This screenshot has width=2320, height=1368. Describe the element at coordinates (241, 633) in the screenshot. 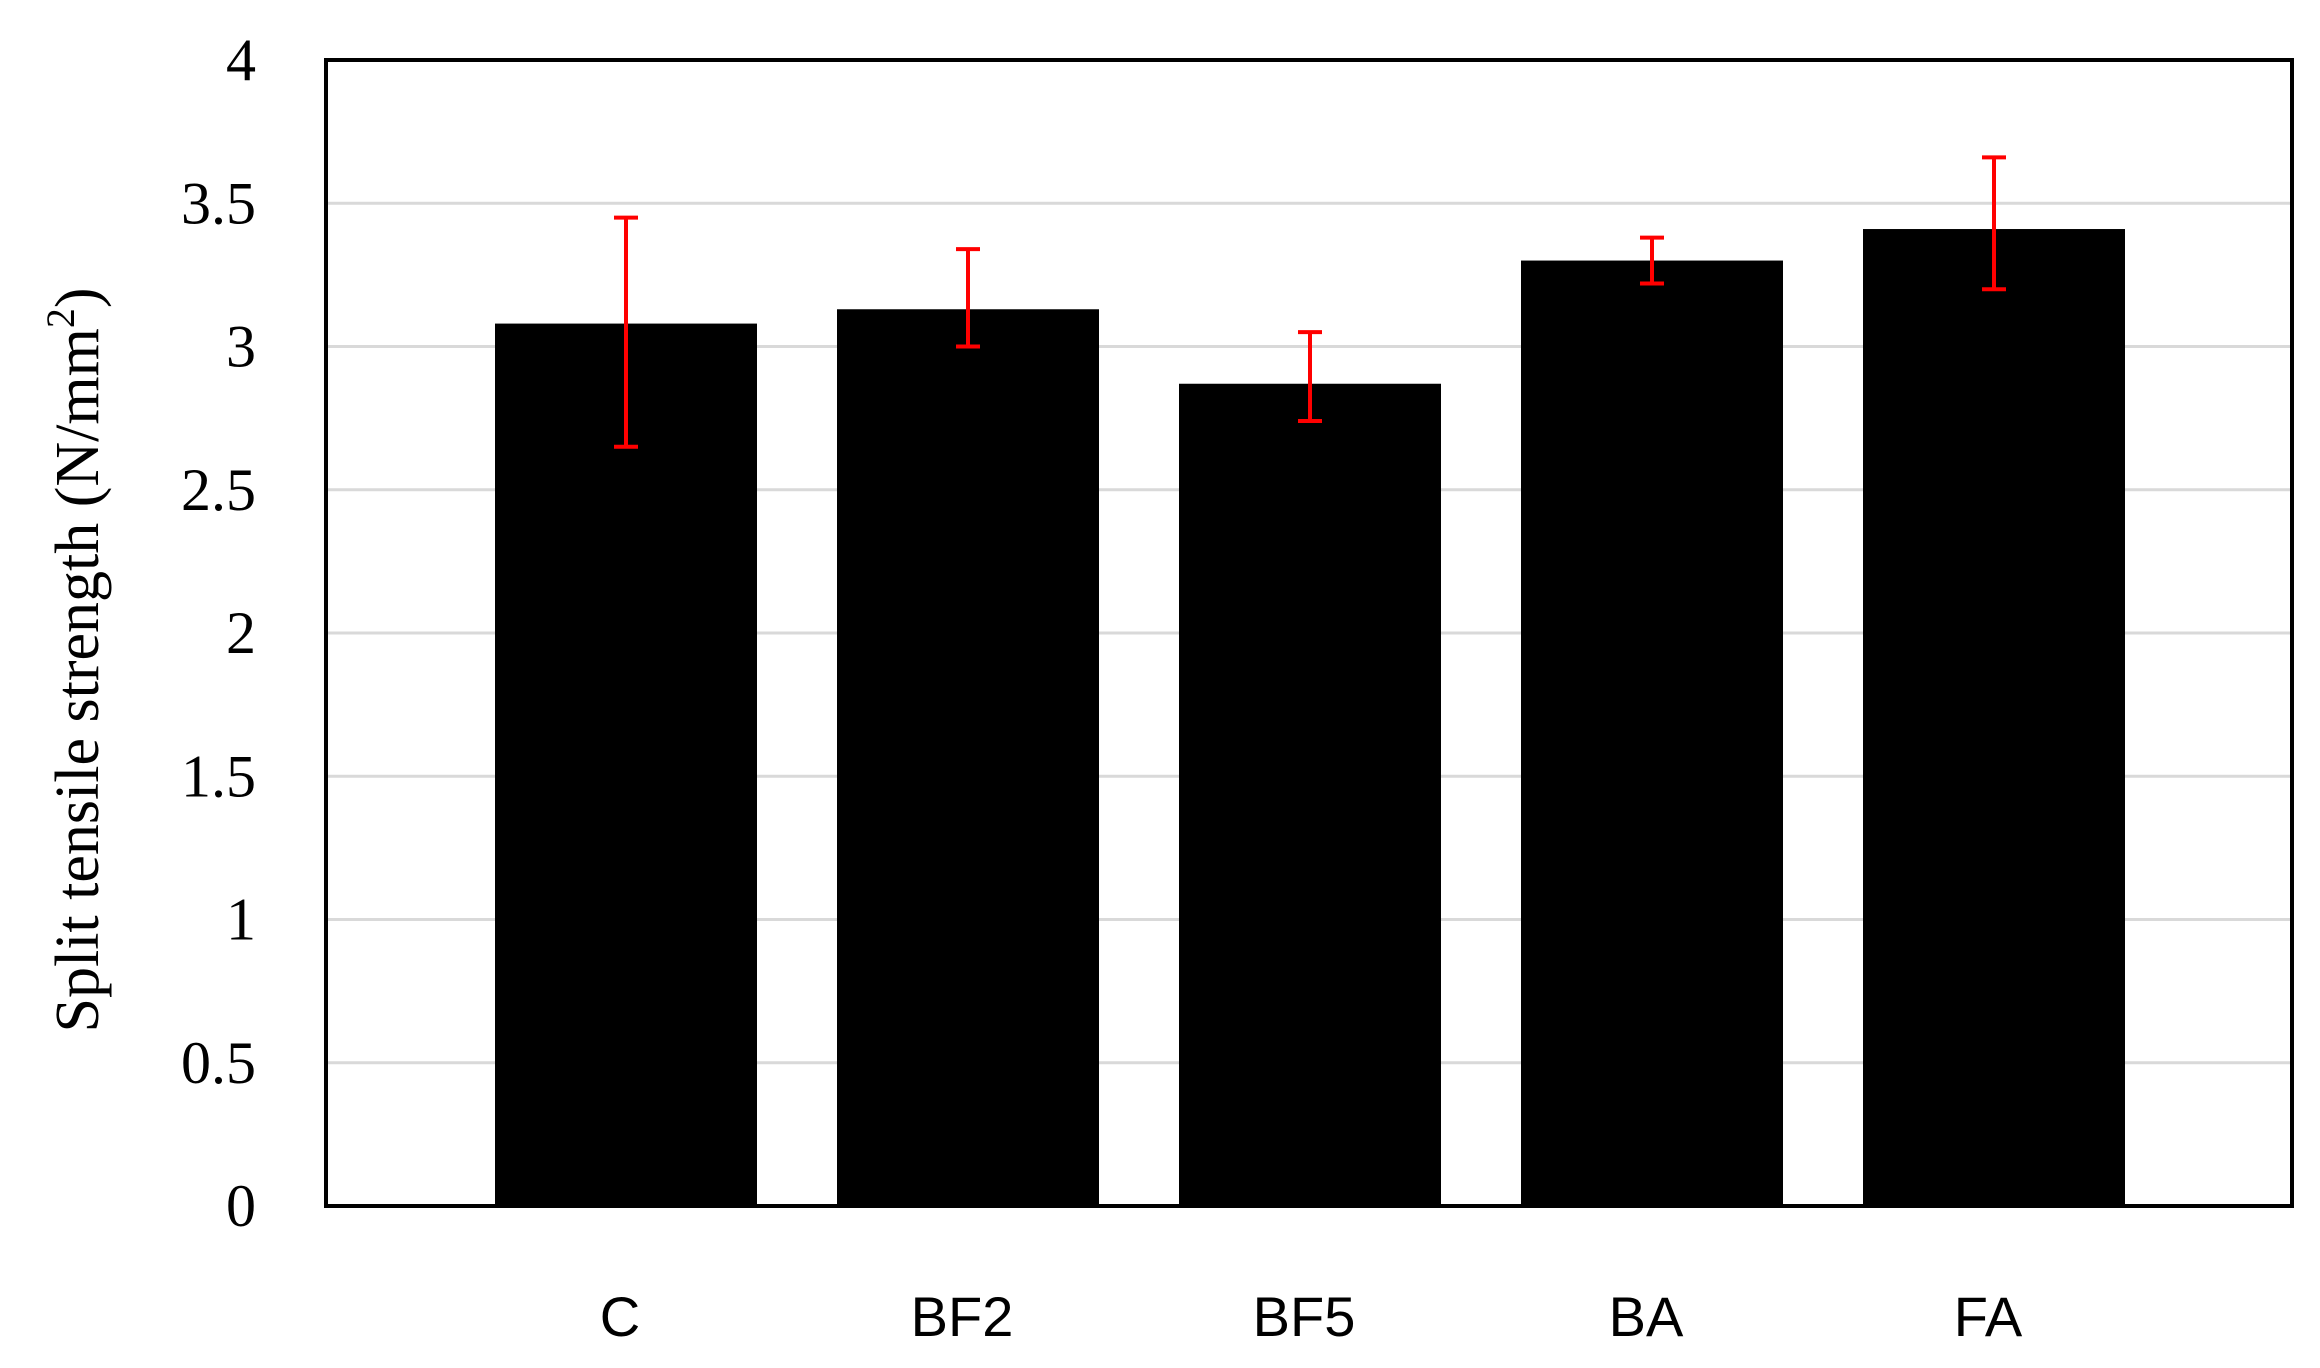

I see `y-tick-label: 2` at that location.